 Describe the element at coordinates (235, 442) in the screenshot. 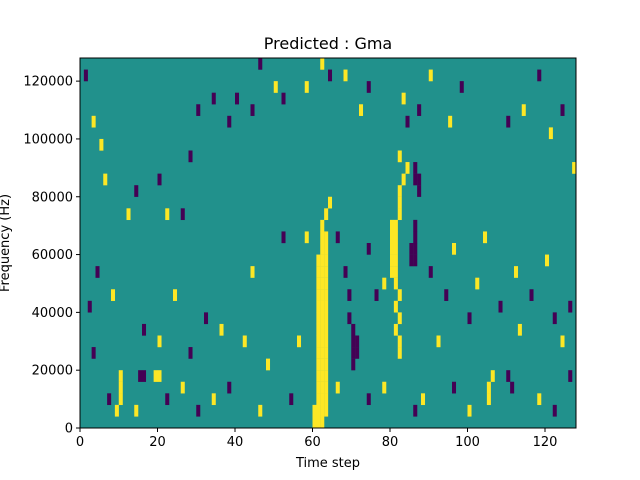

I see `x-tick-label: 40` at that location.